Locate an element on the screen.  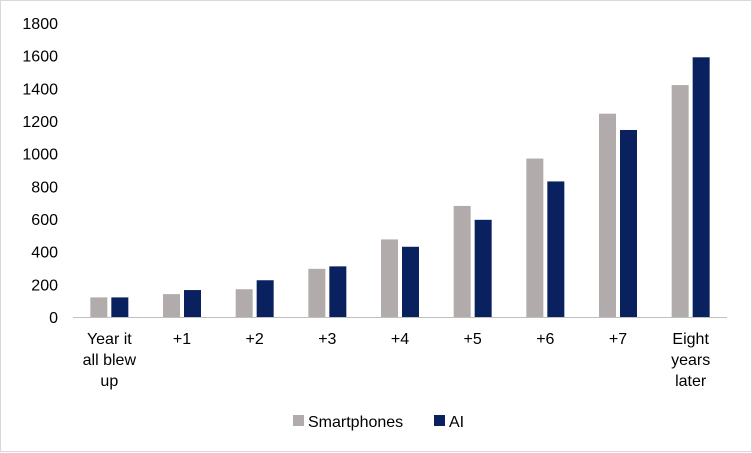
y-tick-label: 0 is located at coordinates (53, 318).